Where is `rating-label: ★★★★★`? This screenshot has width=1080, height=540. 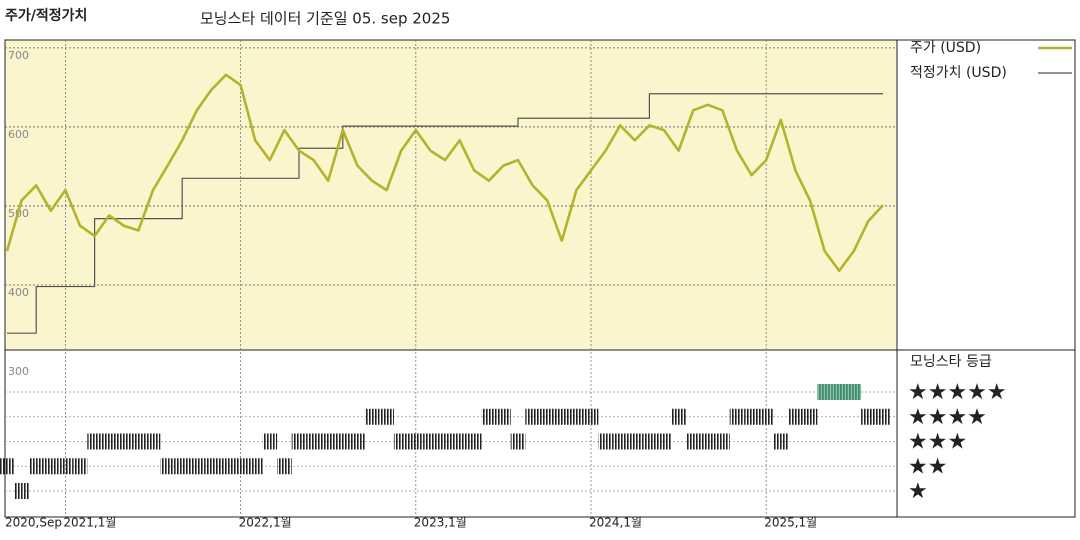 rating-label: ★★★★★ is located at coordinates (957, 392).